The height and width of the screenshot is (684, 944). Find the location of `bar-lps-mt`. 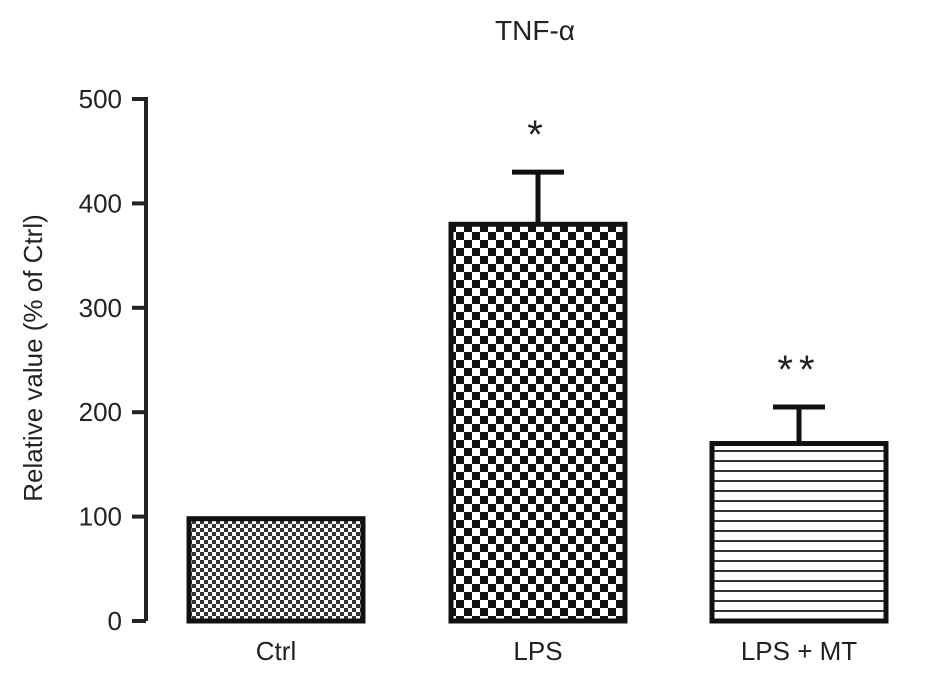

bar-lps-mt is located at coordinates (799, 532).